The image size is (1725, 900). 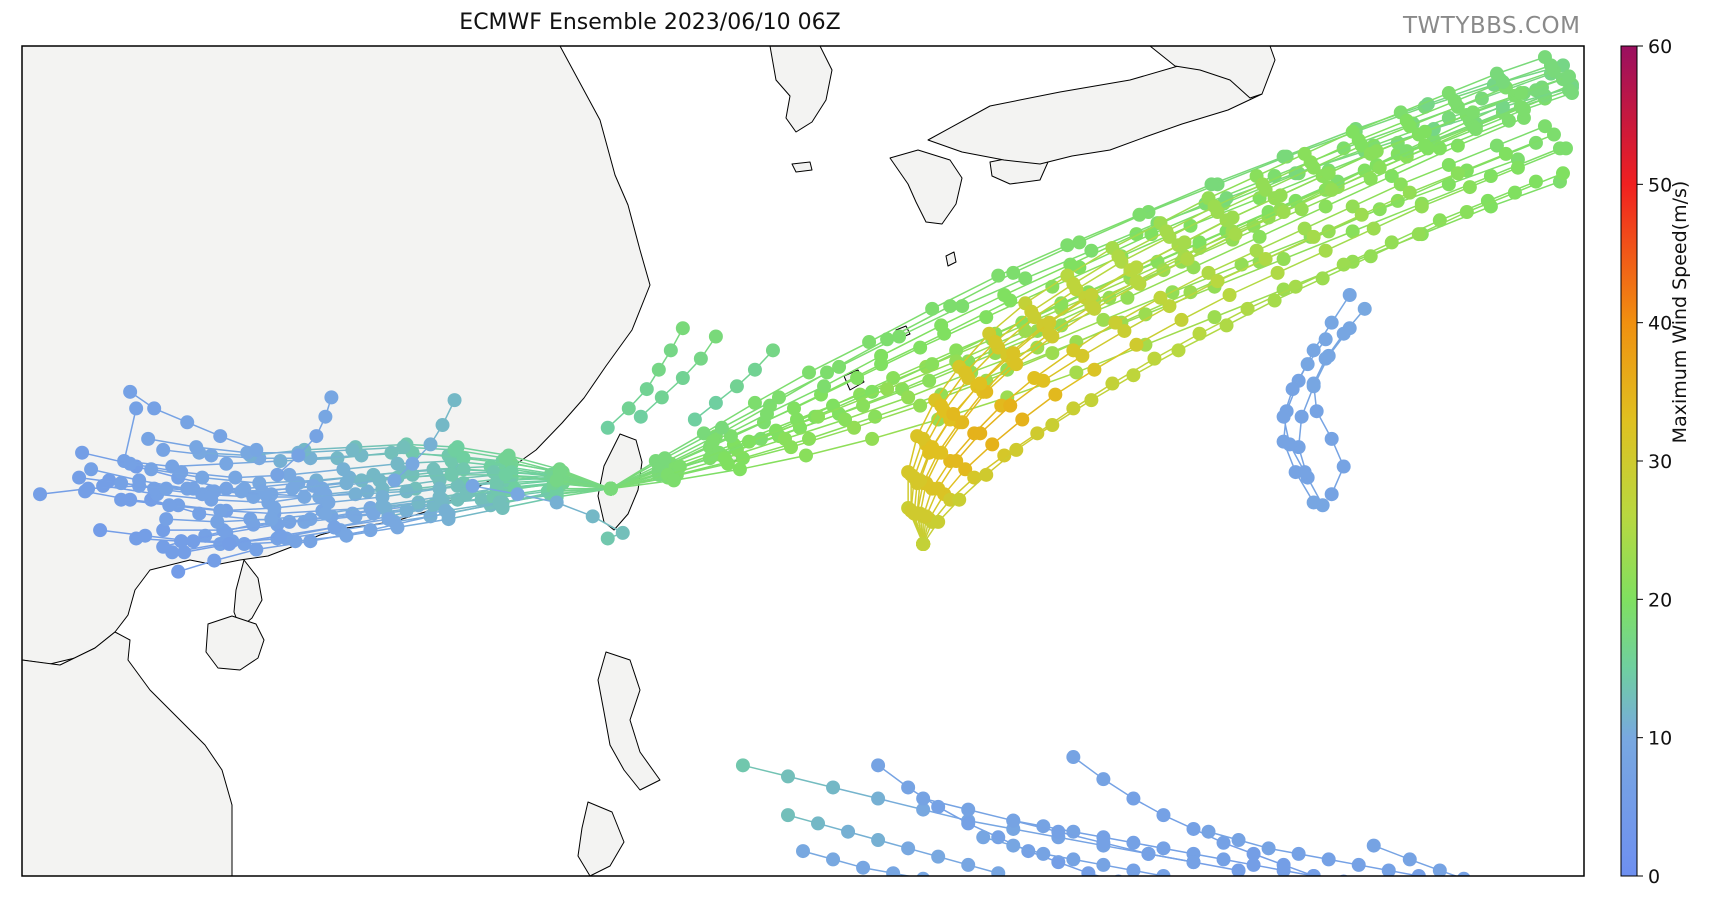 I want to click on colorbar-tick-label: 60, so click(x=1660, y=47).